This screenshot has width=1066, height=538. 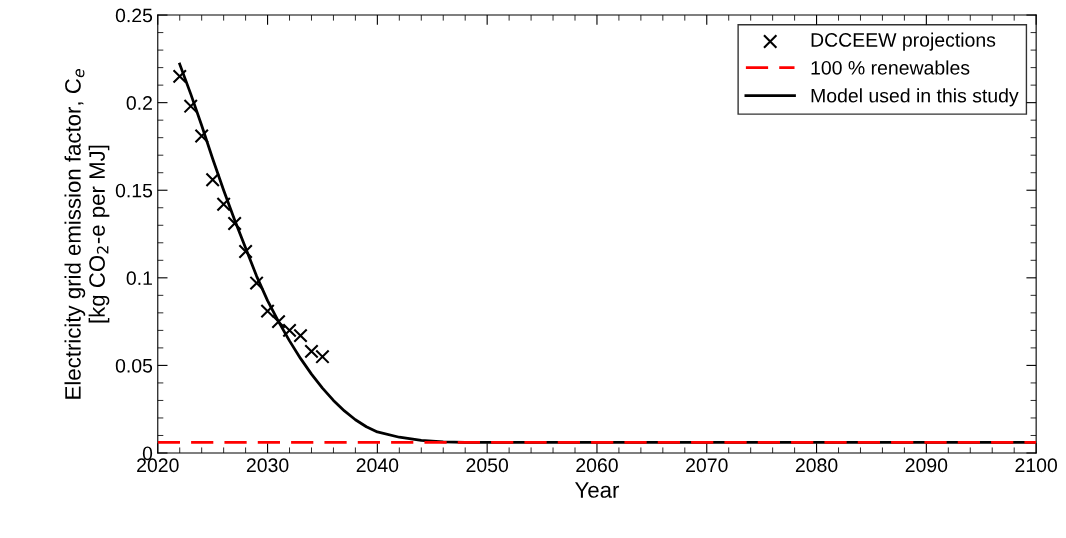 What do you see at coordinates (134, 190) in the screenshot?
I see `y-tick-label: 0.15` at bounding box center [134, 190].